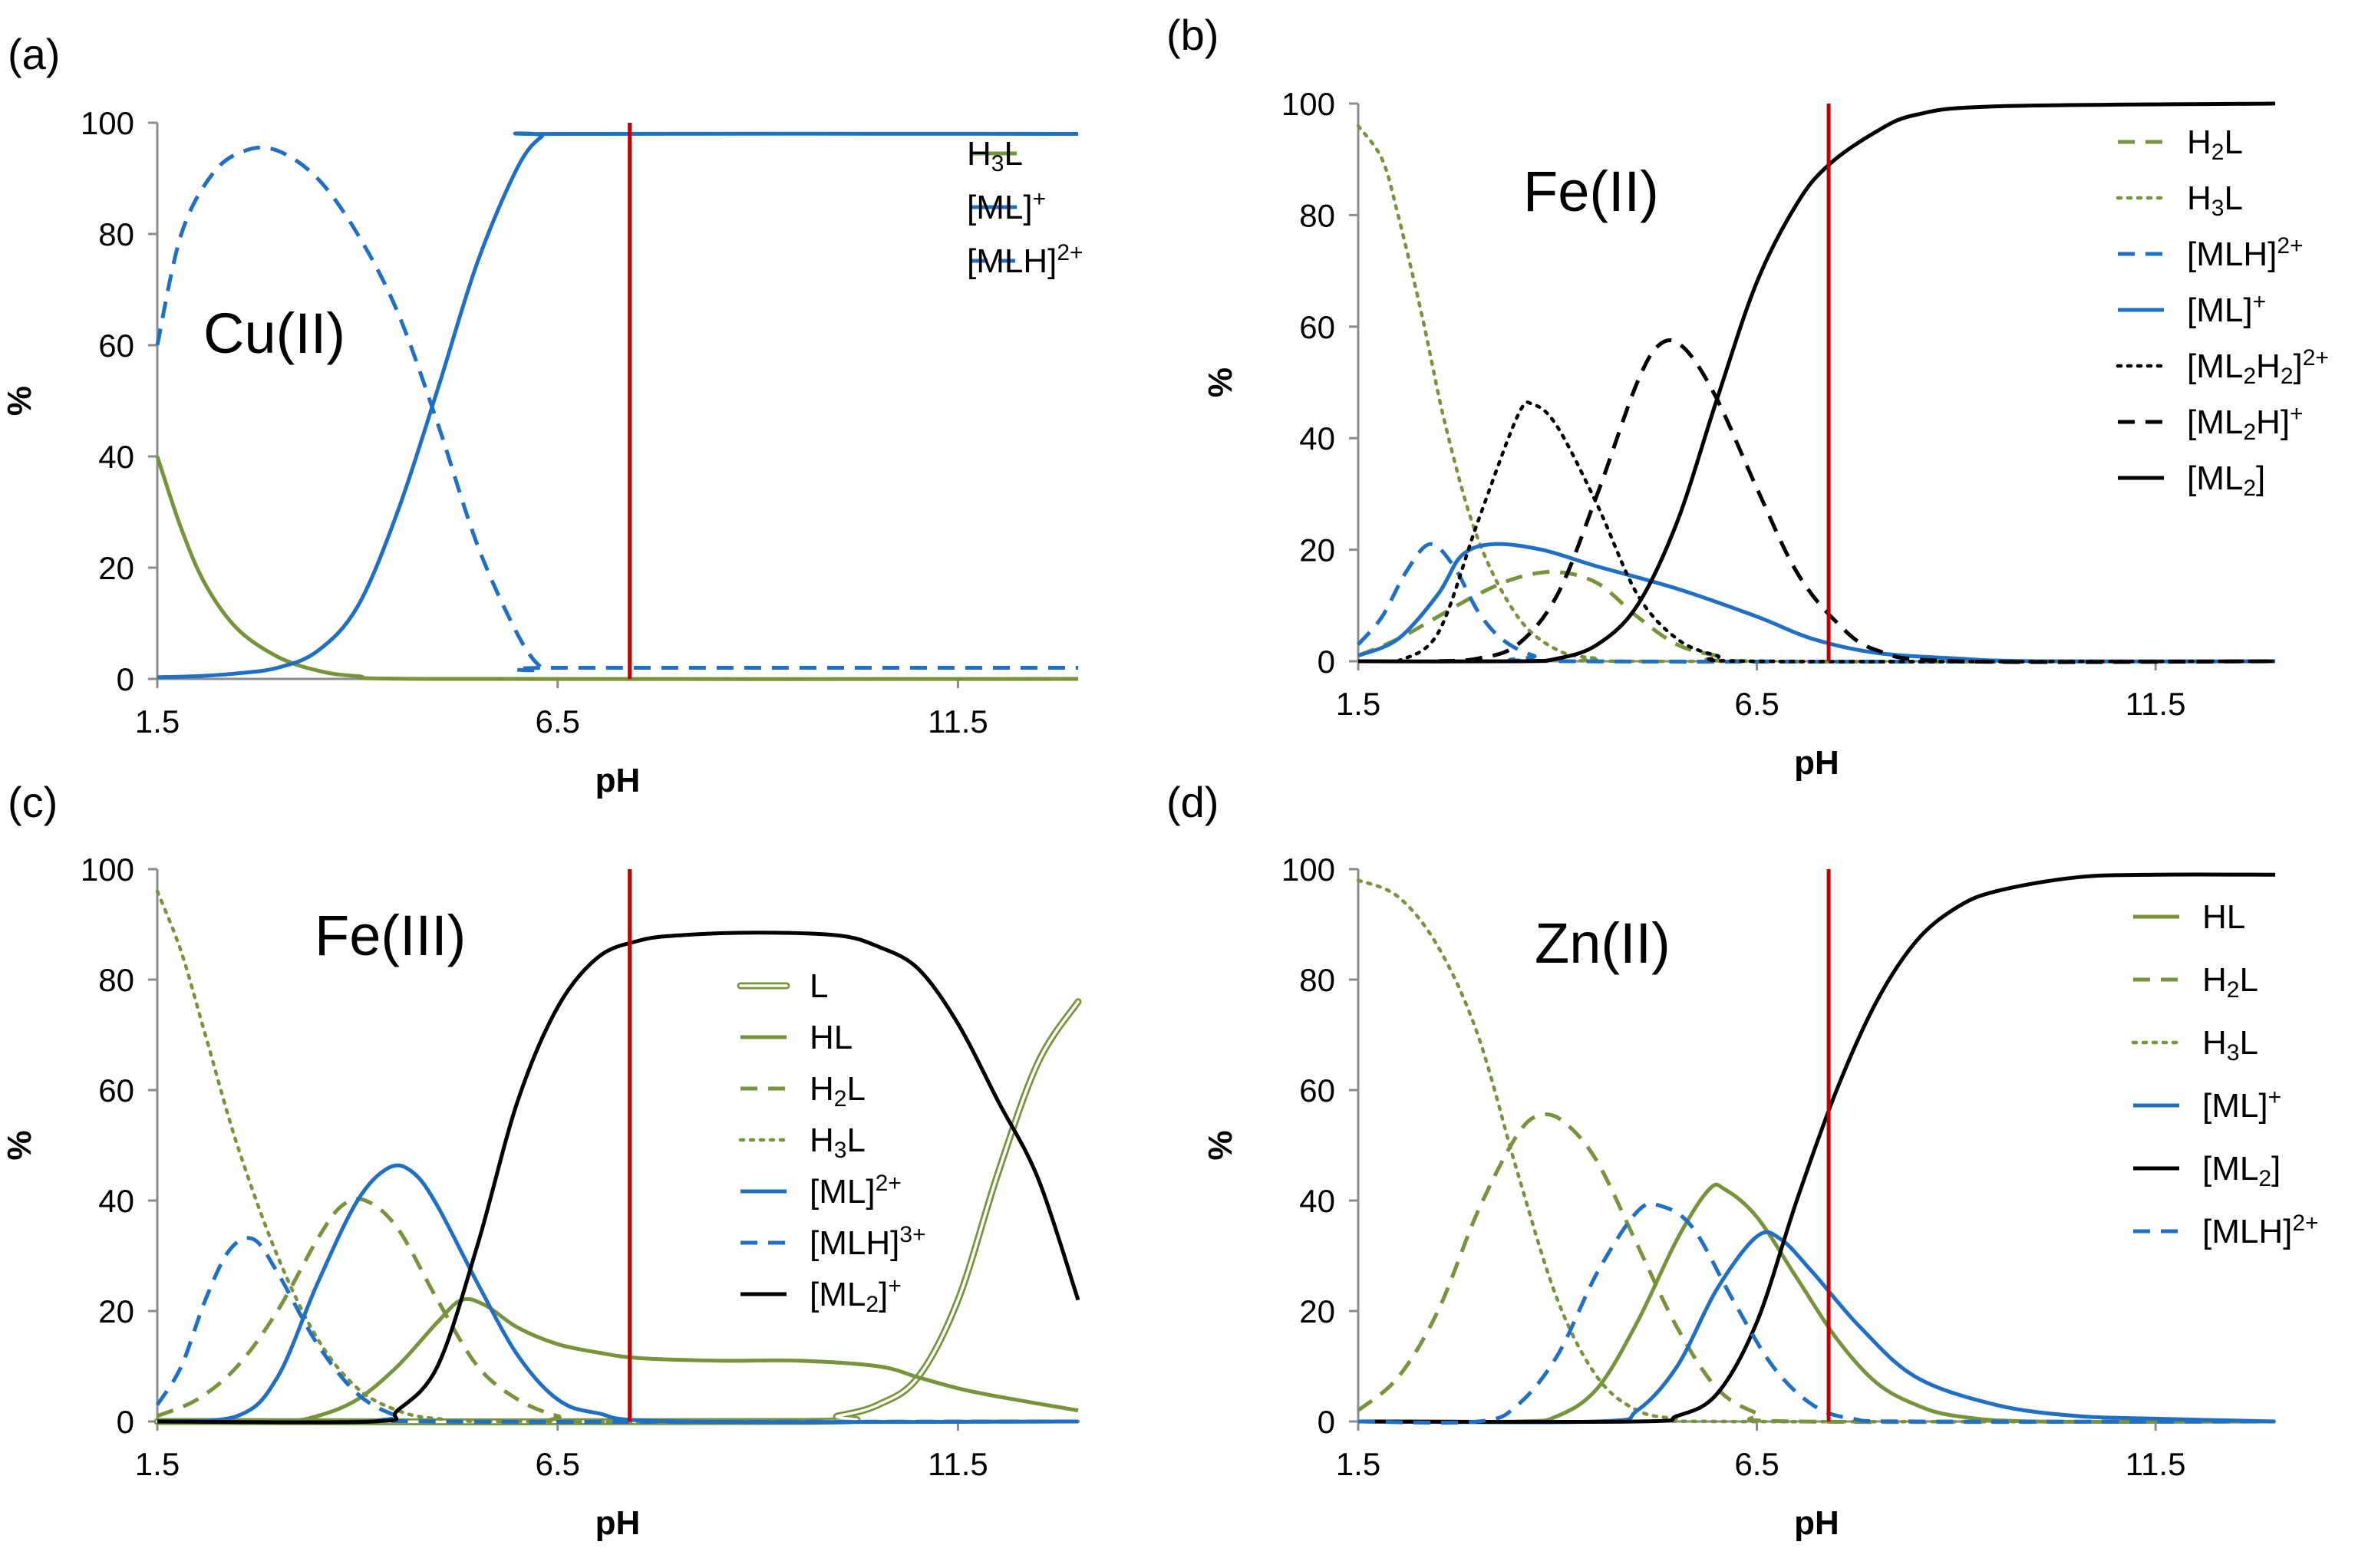 Image resolution: width=2378 pixels, height=1568 pixels. I want to click on legend-item: L, so click(783, 986).